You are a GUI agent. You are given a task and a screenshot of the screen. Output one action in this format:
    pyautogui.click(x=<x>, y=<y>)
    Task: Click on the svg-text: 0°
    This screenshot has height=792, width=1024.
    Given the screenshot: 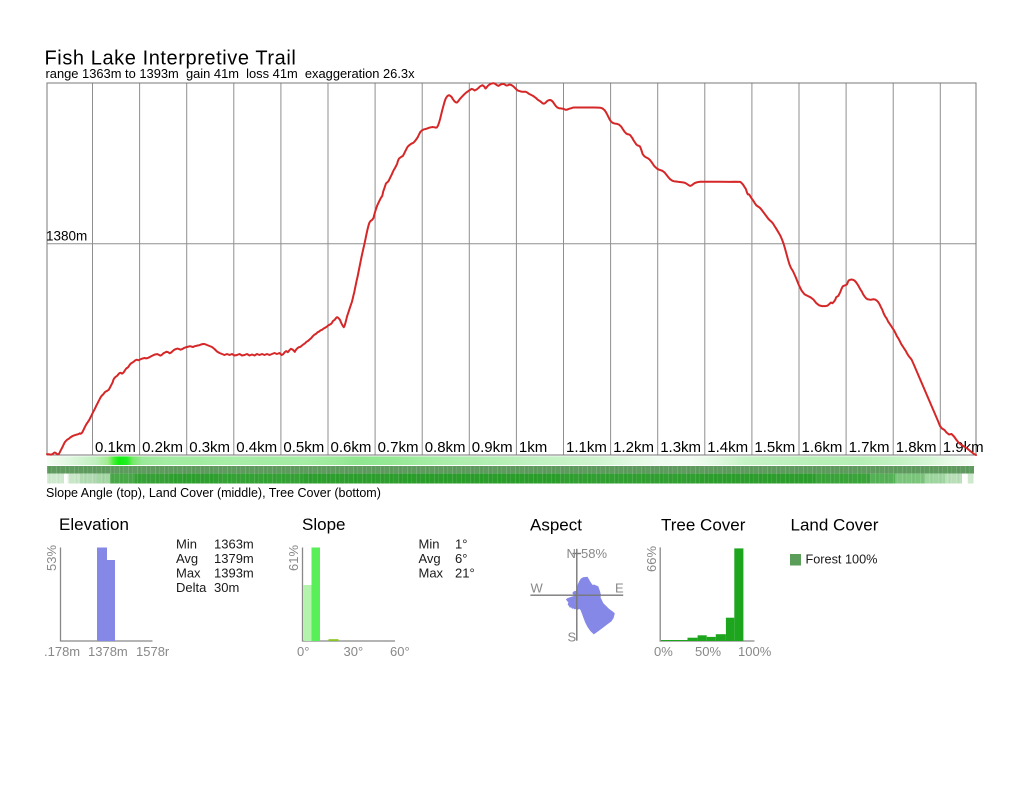 What is the action you would take?
    pyautogui.click(x=303, y=651)
    